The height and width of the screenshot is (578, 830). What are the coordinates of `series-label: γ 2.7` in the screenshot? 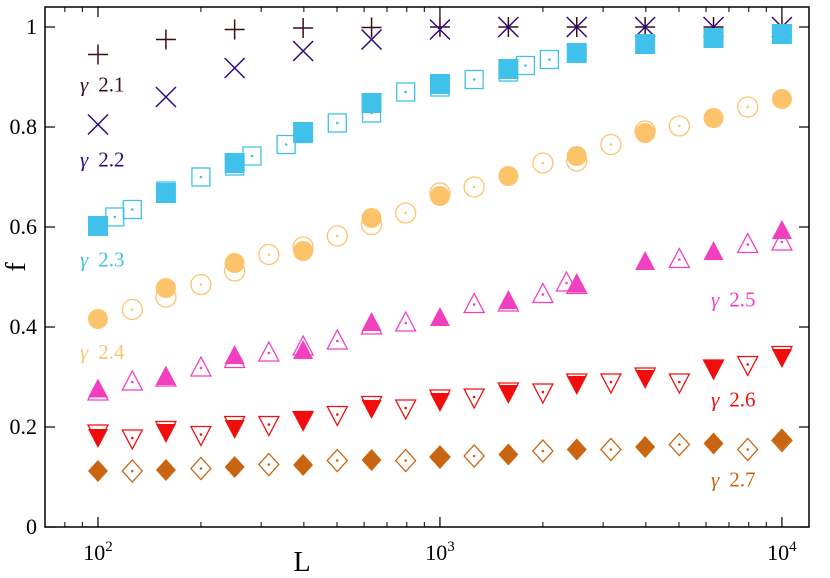 It's located at (733, 480).